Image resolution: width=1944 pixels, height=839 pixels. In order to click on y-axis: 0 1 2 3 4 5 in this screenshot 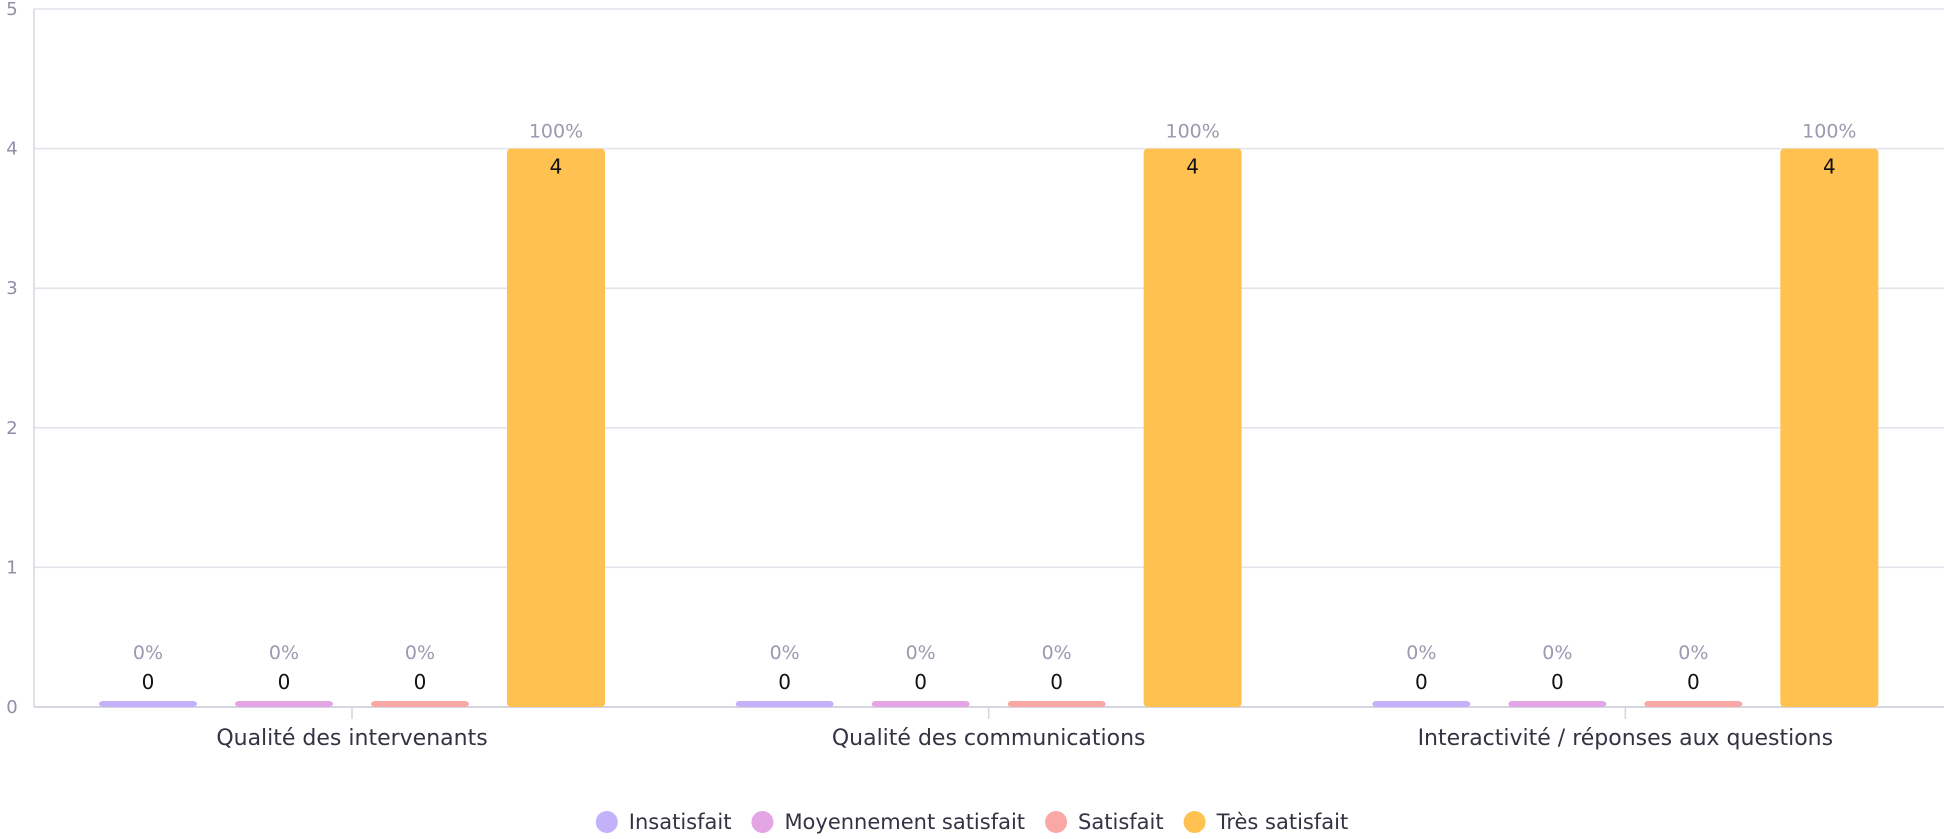, I will do `click(11, 359)`.